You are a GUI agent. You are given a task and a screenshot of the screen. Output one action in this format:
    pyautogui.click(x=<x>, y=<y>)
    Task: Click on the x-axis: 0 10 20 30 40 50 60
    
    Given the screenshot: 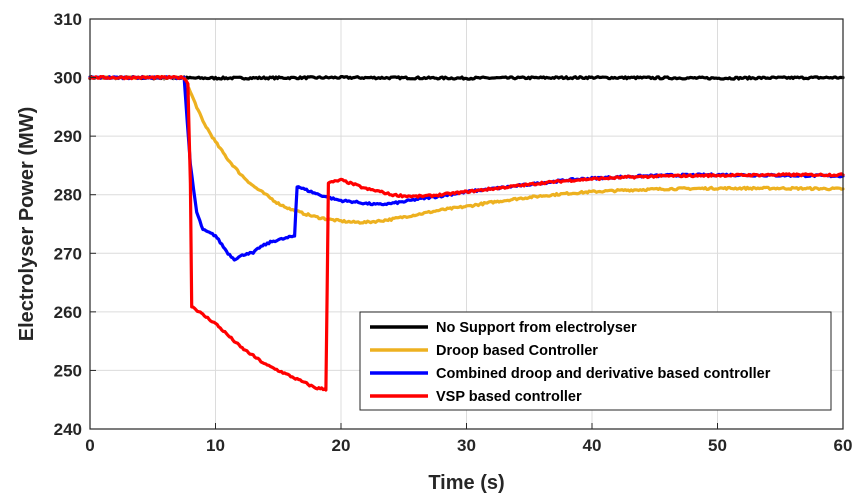 What is the action you would take?
    pyautogui.click(x=468, y=439)
    